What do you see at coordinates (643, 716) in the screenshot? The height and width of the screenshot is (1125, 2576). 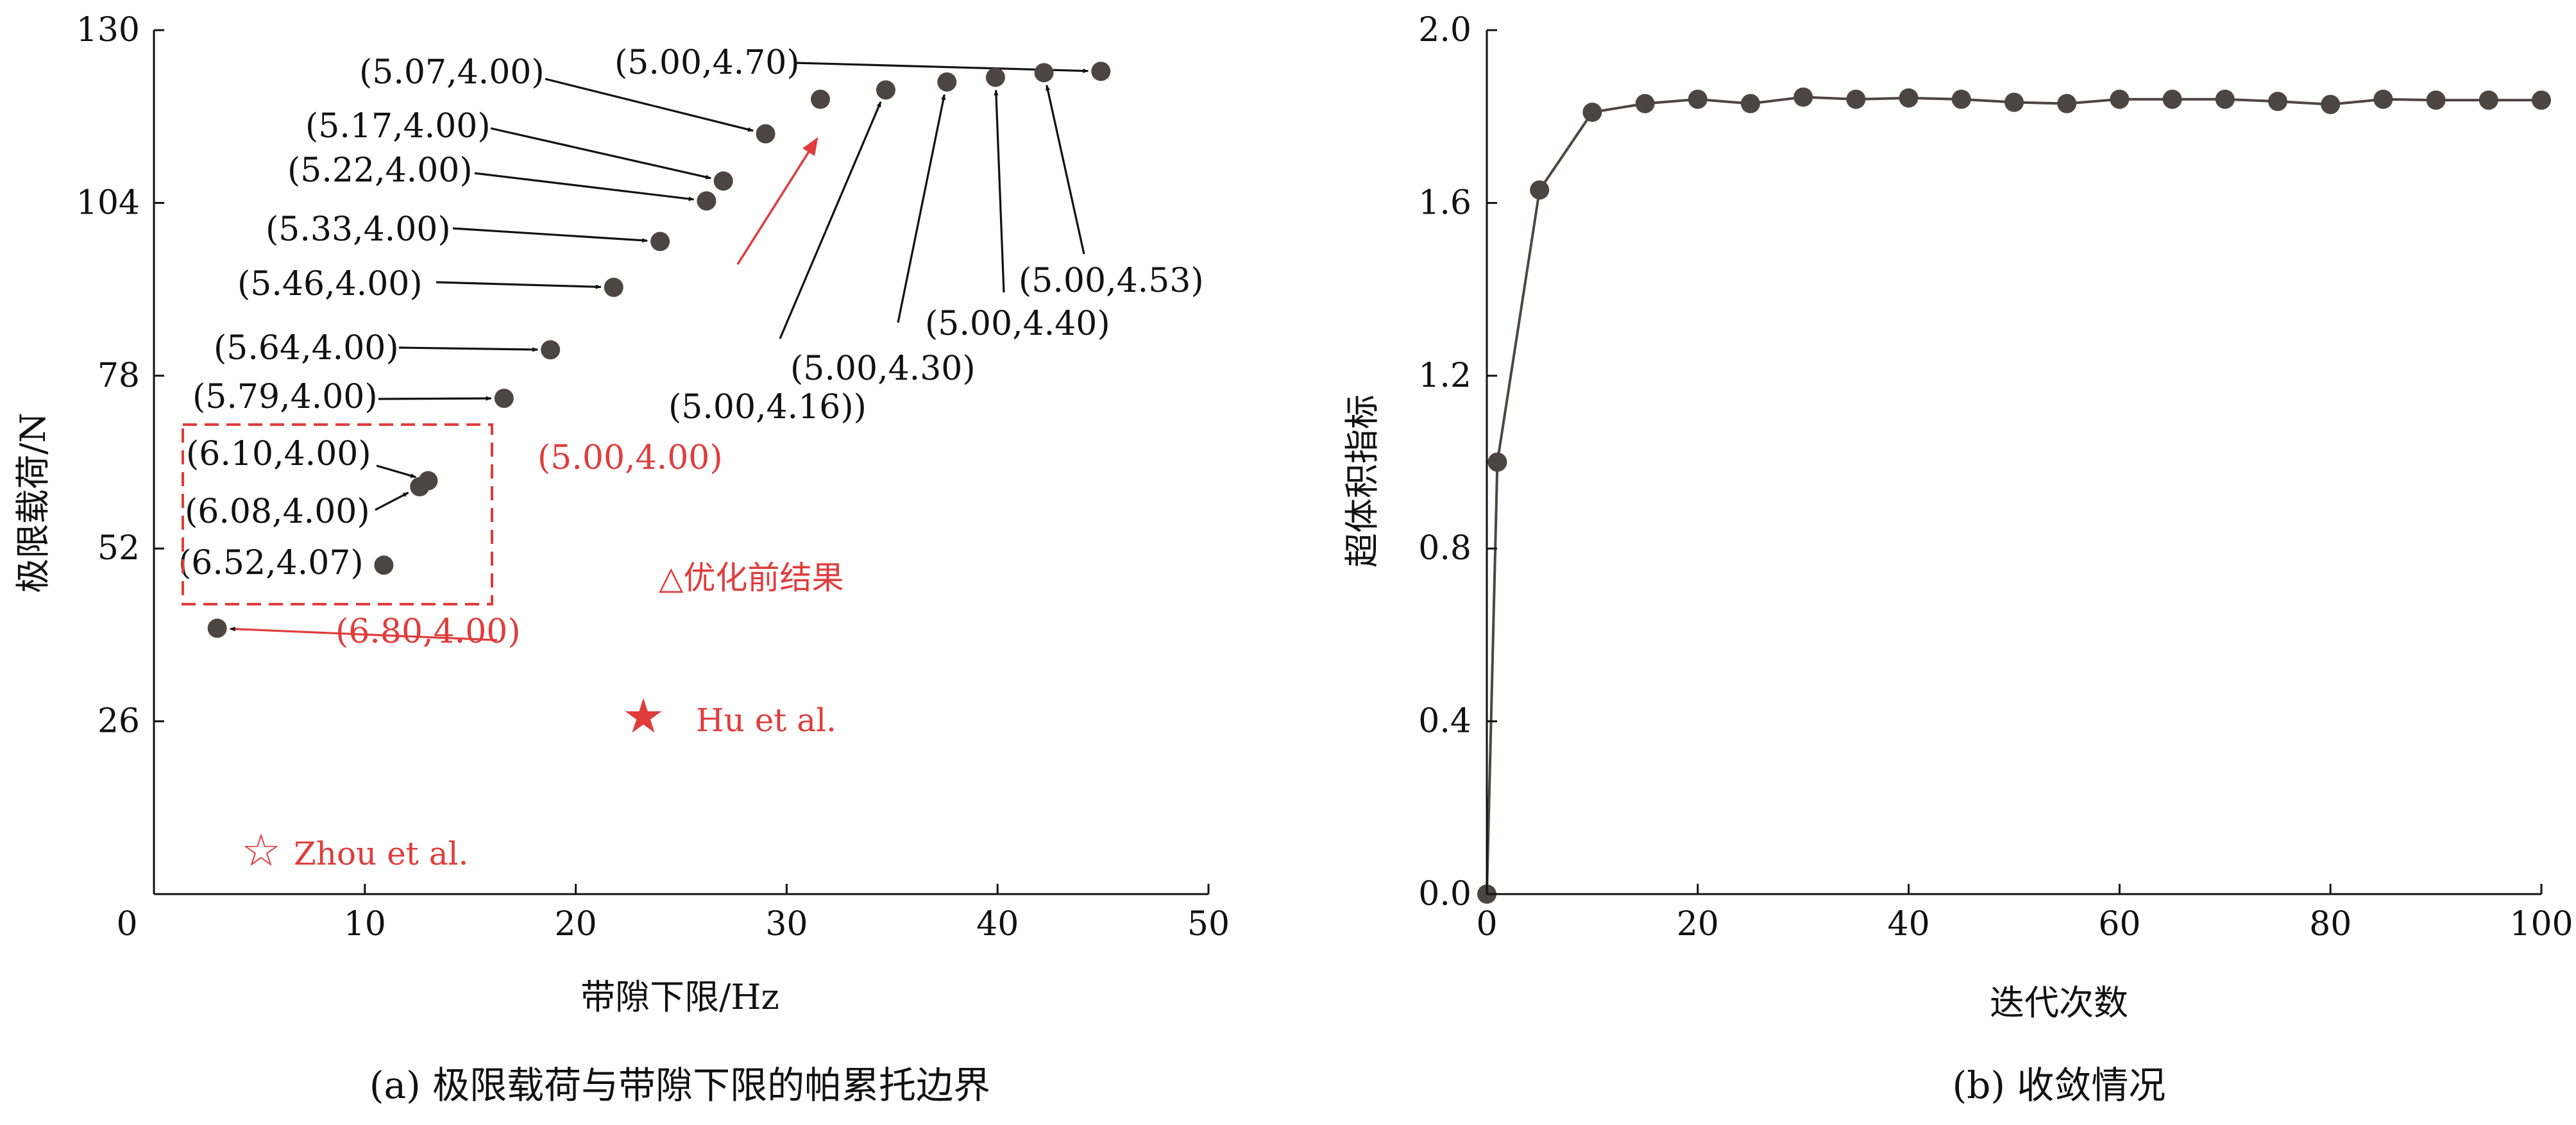 I see `hu-star-icon: ★` at bounding box center [643, 716].